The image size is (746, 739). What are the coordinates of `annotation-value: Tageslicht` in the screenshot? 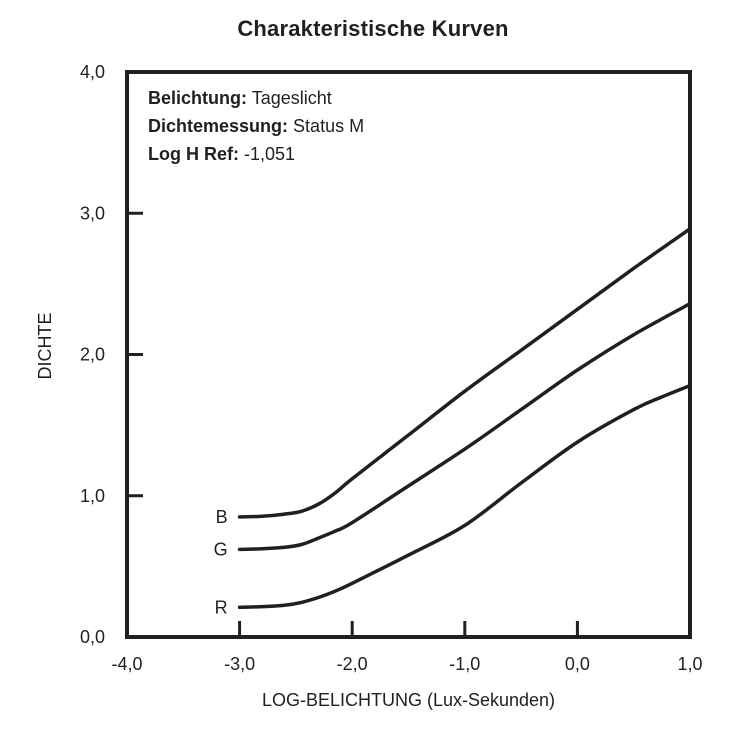 It's located at (291, 98).